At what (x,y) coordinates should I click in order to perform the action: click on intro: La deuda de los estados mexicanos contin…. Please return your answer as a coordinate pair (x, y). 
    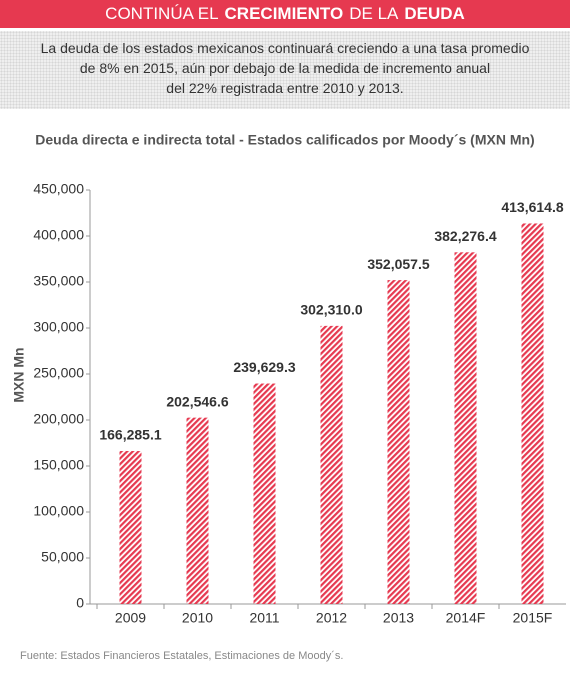
    Looking at the image, I should click on (285, 70).